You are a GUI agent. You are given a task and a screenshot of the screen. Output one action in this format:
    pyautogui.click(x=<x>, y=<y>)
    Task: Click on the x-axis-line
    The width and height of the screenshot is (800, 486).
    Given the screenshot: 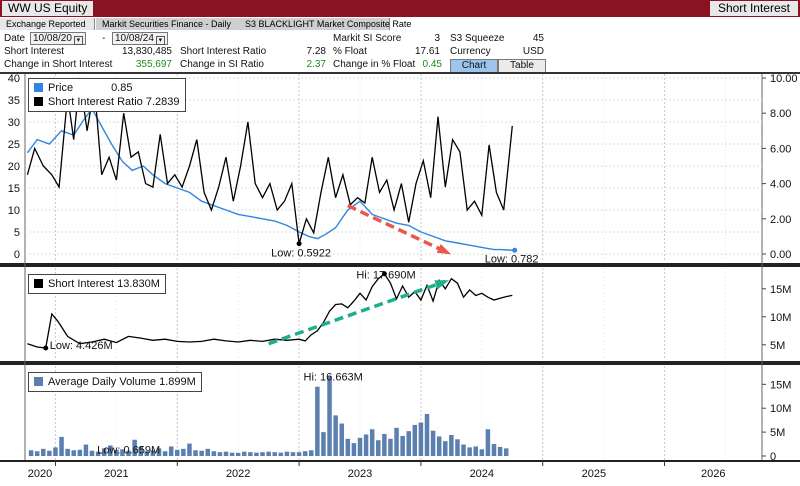 What is the action you would take?
    pyautogui.click(x=400, y=461)
    